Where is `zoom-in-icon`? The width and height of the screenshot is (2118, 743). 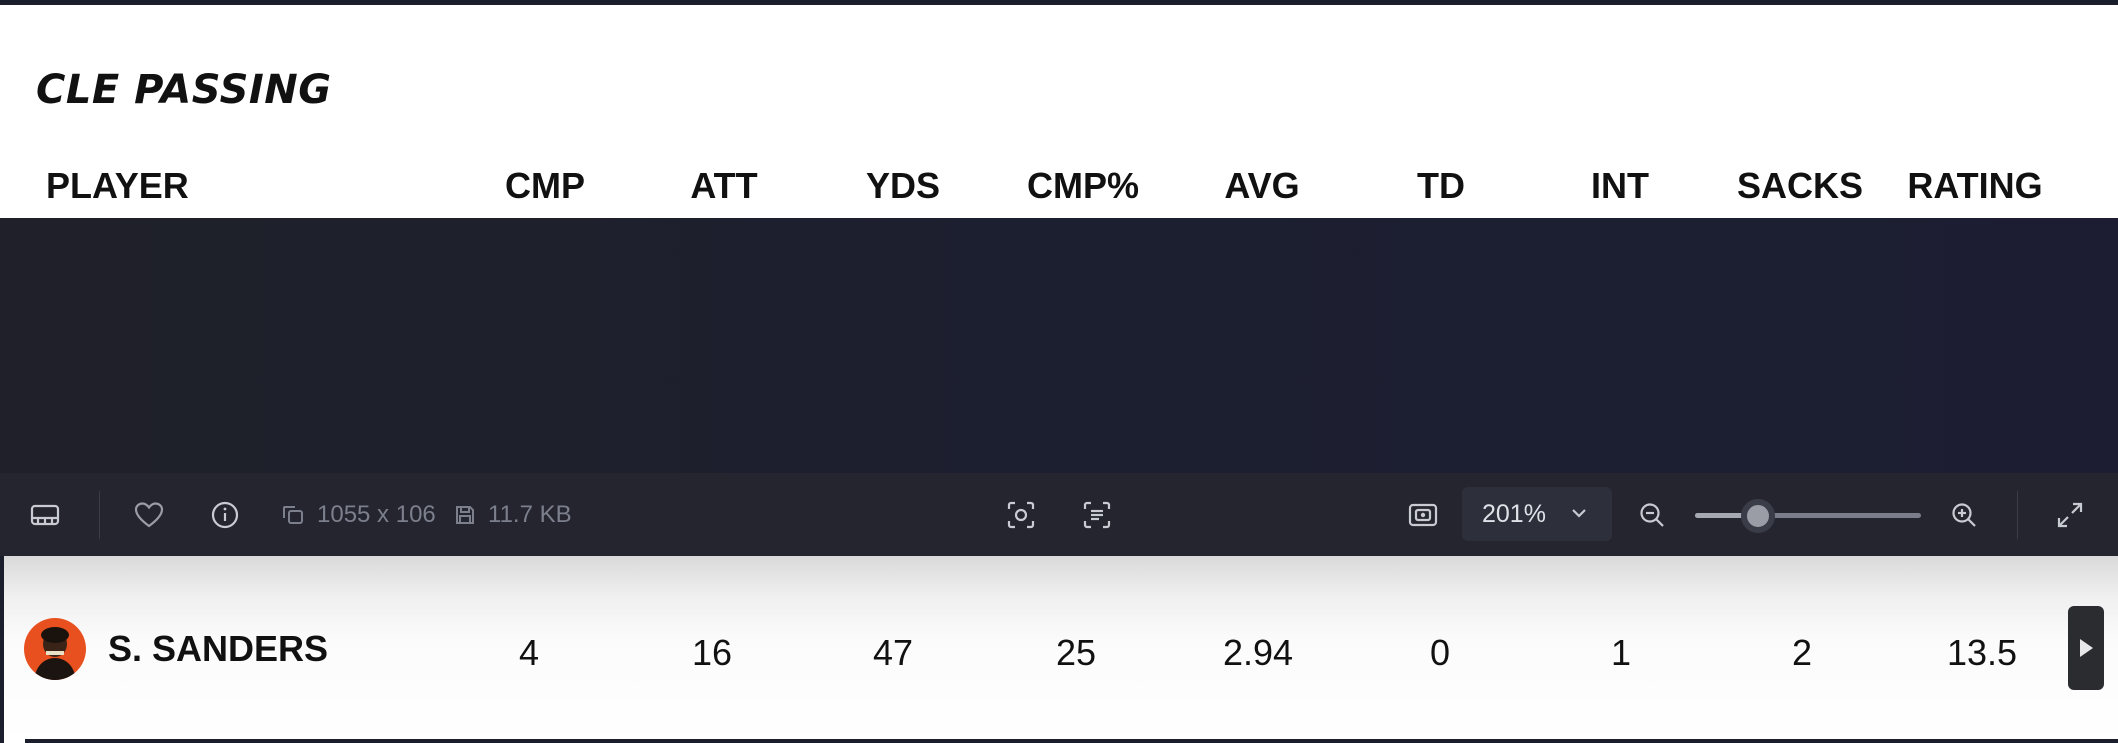 zoom-in-icon is located at coordinates (1964, 514).